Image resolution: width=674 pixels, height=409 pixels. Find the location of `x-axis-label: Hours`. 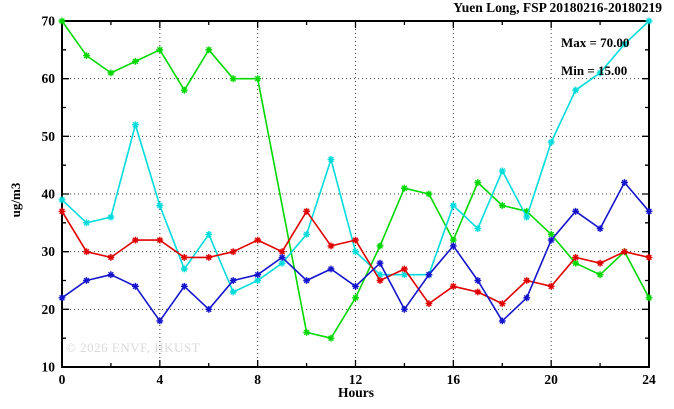

x-axis-label: Hours is located at coordinates (355, 392).